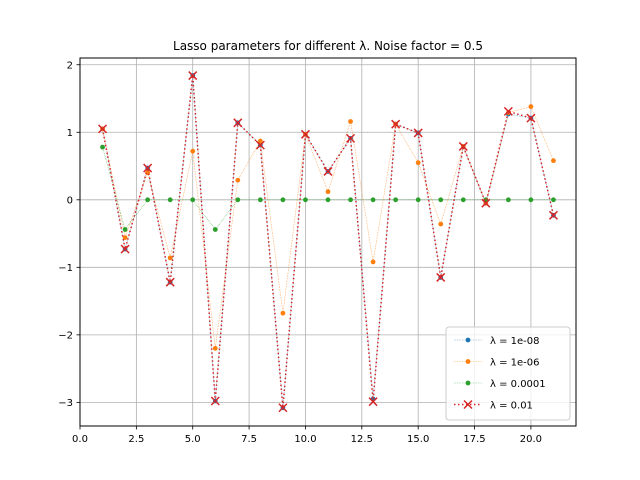  Describe the element at coordinates (418, 439) in the screenshot. I see `x-tick-label: 15.0` at that location.